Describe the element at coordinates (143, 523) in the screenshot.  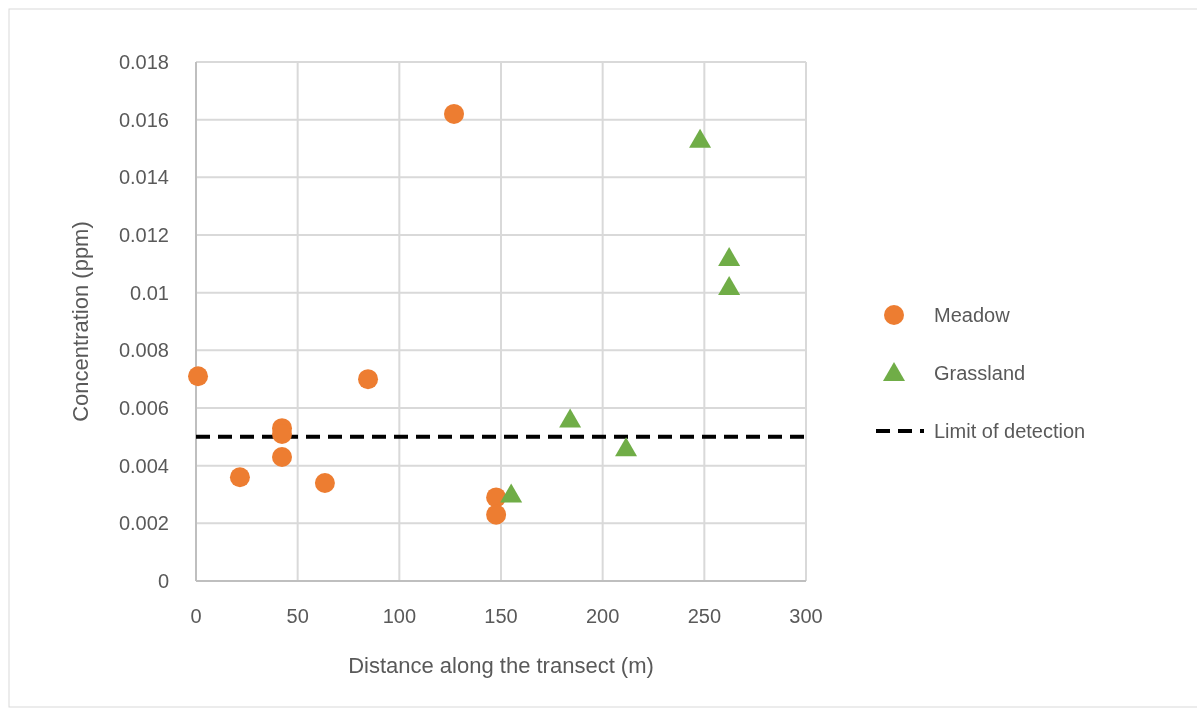
I see `y-tick-label: 0.002` at that location.